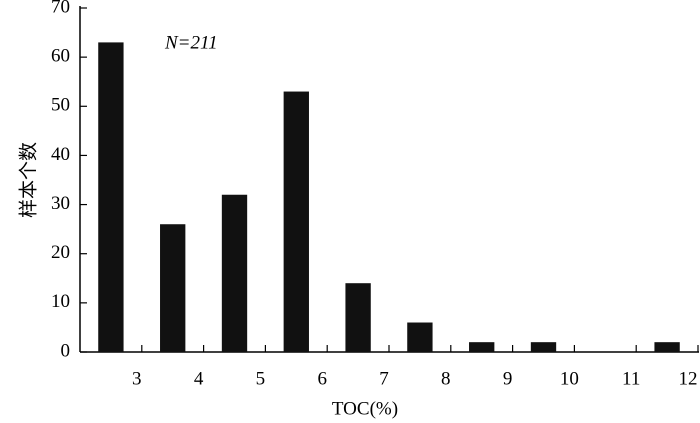  Describe the element at coordinates (28, 180) in the screenshot. I see `y-axis-label: 样本个数` at that location.